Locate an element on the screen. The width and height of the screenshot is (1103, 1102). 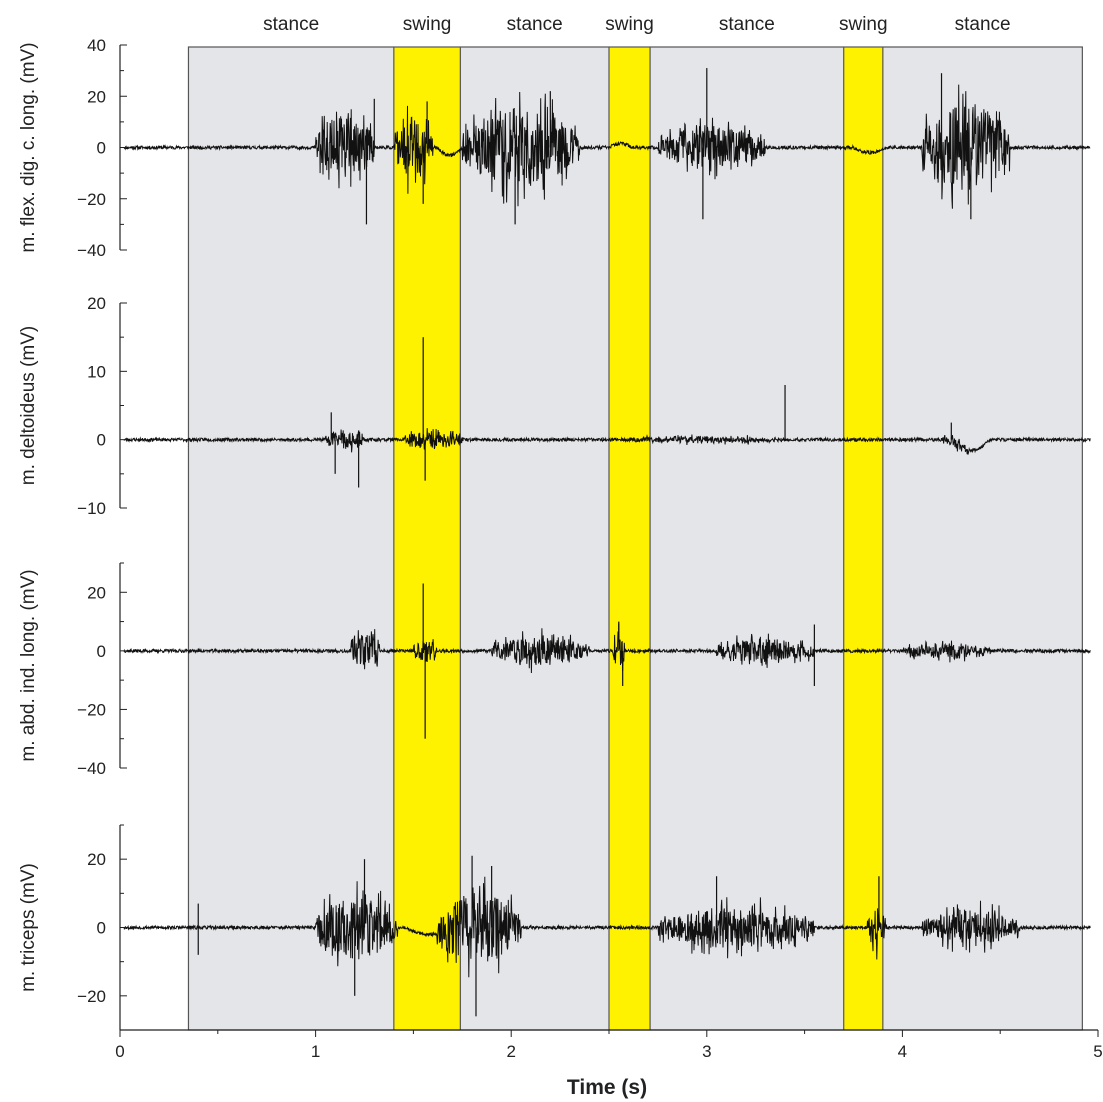
y-tick-label-4-3: −20 is located at coordinates (91, 996).